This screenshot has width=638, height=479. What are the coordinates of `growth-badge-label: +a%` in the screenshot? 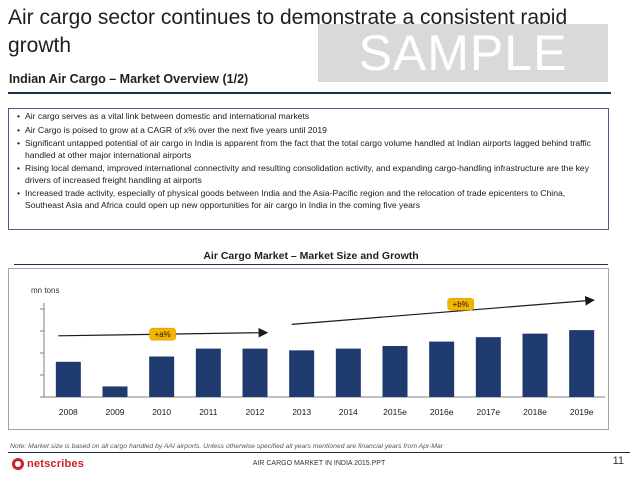 It's located at (163, 334).